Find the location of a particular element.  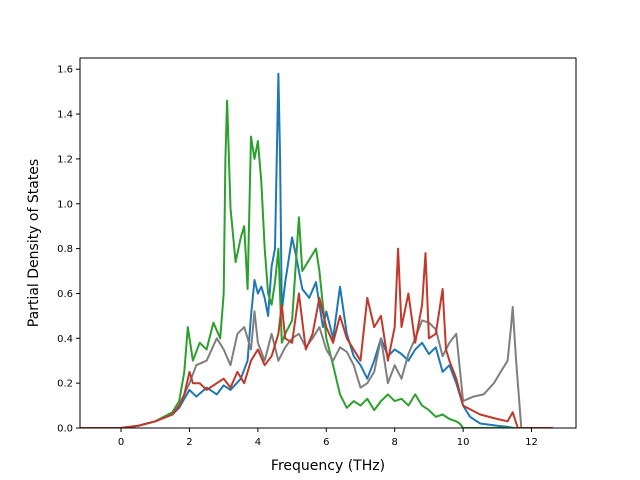

x-tick-label: 12 is located at coordinates (531, 442).